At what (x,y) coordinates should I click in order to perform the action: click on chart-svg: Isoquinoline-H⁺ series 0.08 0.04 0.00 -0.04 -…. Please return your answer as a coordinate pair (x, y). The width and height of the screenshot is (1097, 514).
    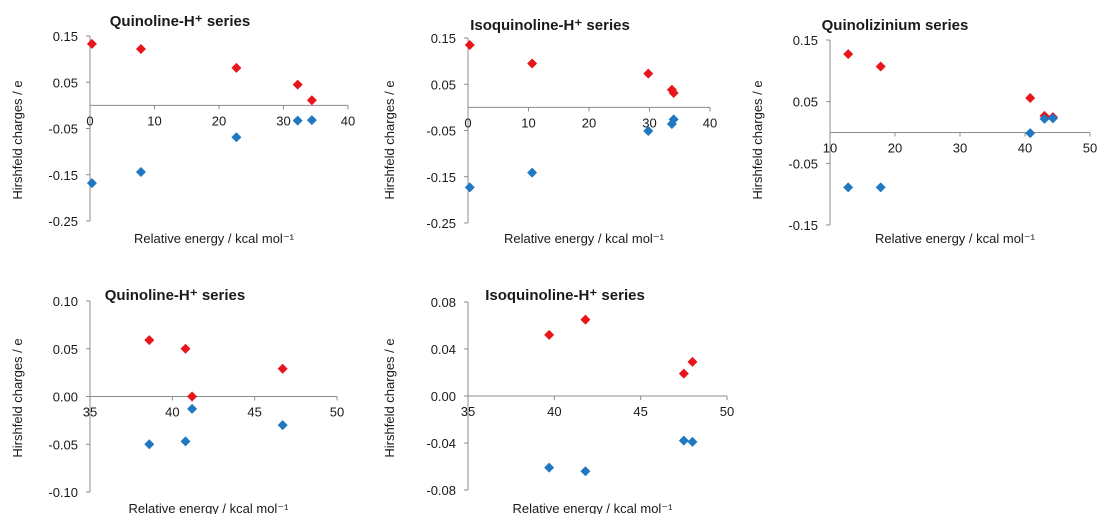
    Looking at the image, I should click on (558, 400).